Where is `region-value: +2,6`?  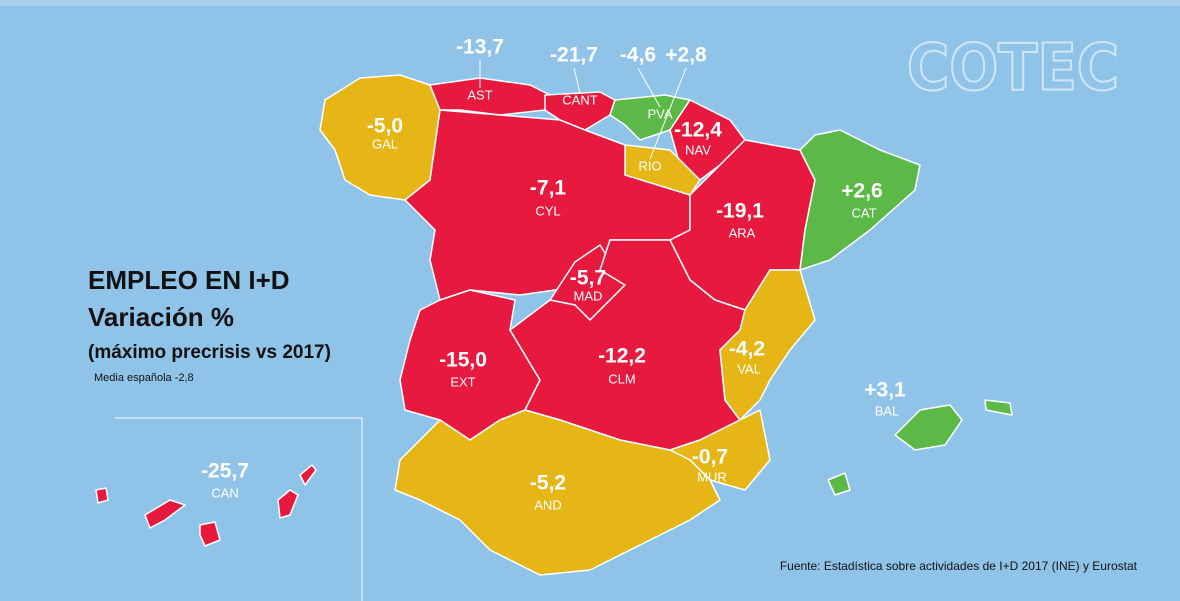 region-value: +2,6 is located at coordinates (861, 191).